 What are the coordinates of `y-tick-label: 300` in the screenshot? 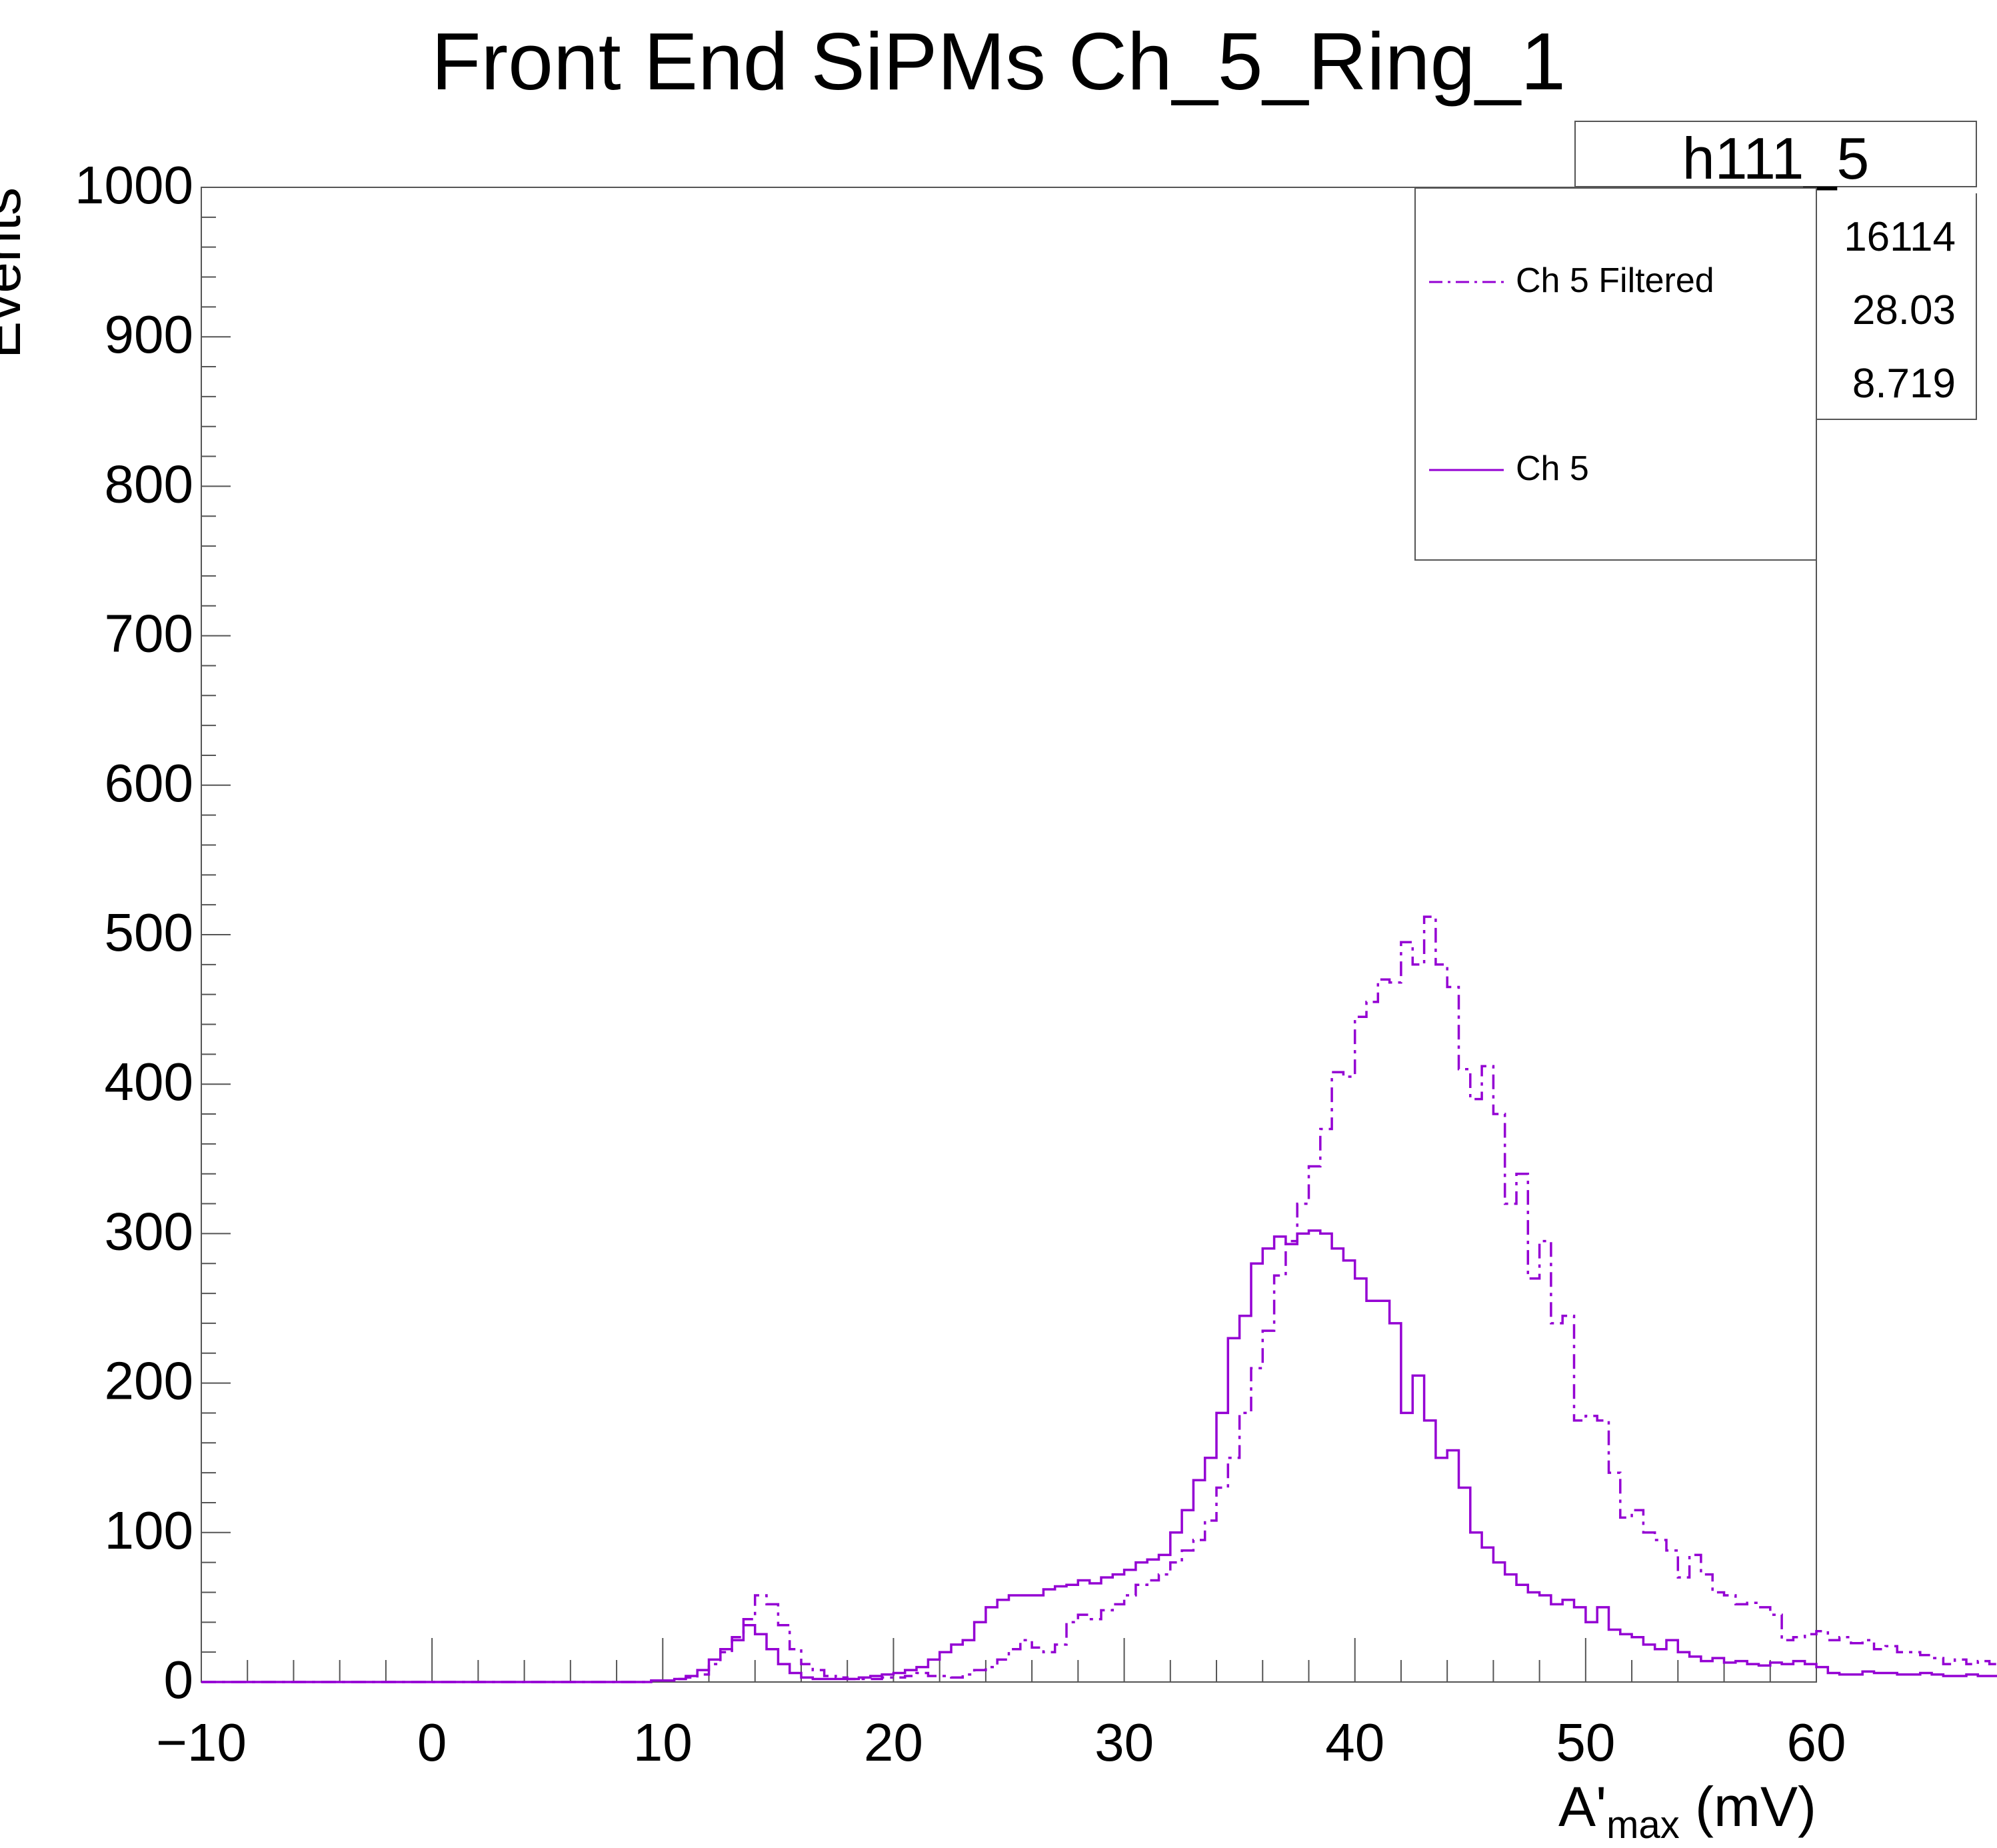 It's located at (149, 1231).